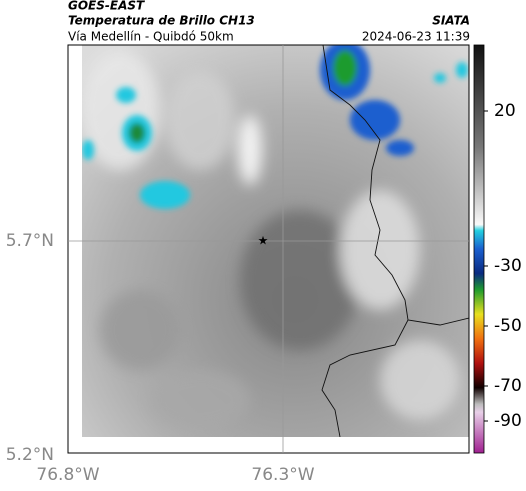  Describe the element at coordinates (505, 111) in the screenshot. I see `colorbar-label: 20` at that location.